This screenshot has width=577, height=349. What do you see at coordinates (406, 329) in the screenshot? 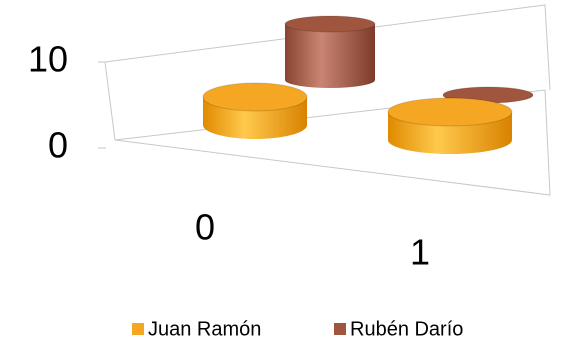
I see `legend-label: Rubén Darío` at bounding box center [406, 329].